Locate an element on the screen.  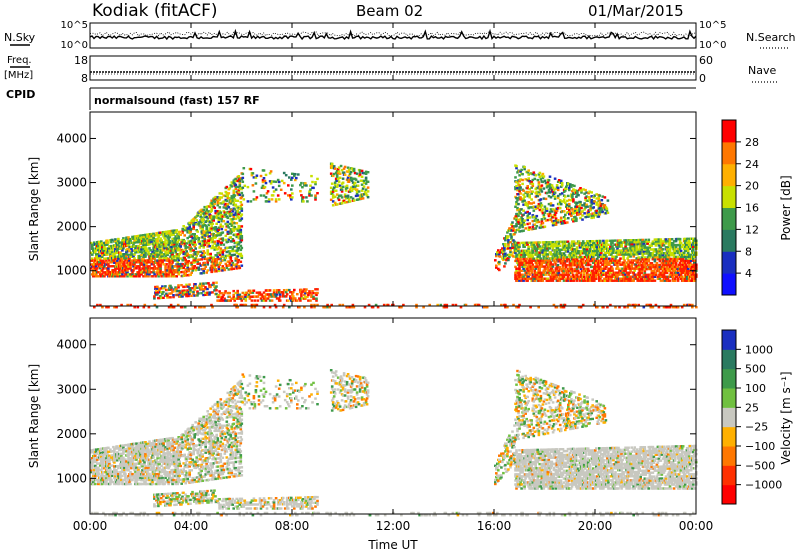
freq-tick-high: 18 is located at coordinates (81, 60).